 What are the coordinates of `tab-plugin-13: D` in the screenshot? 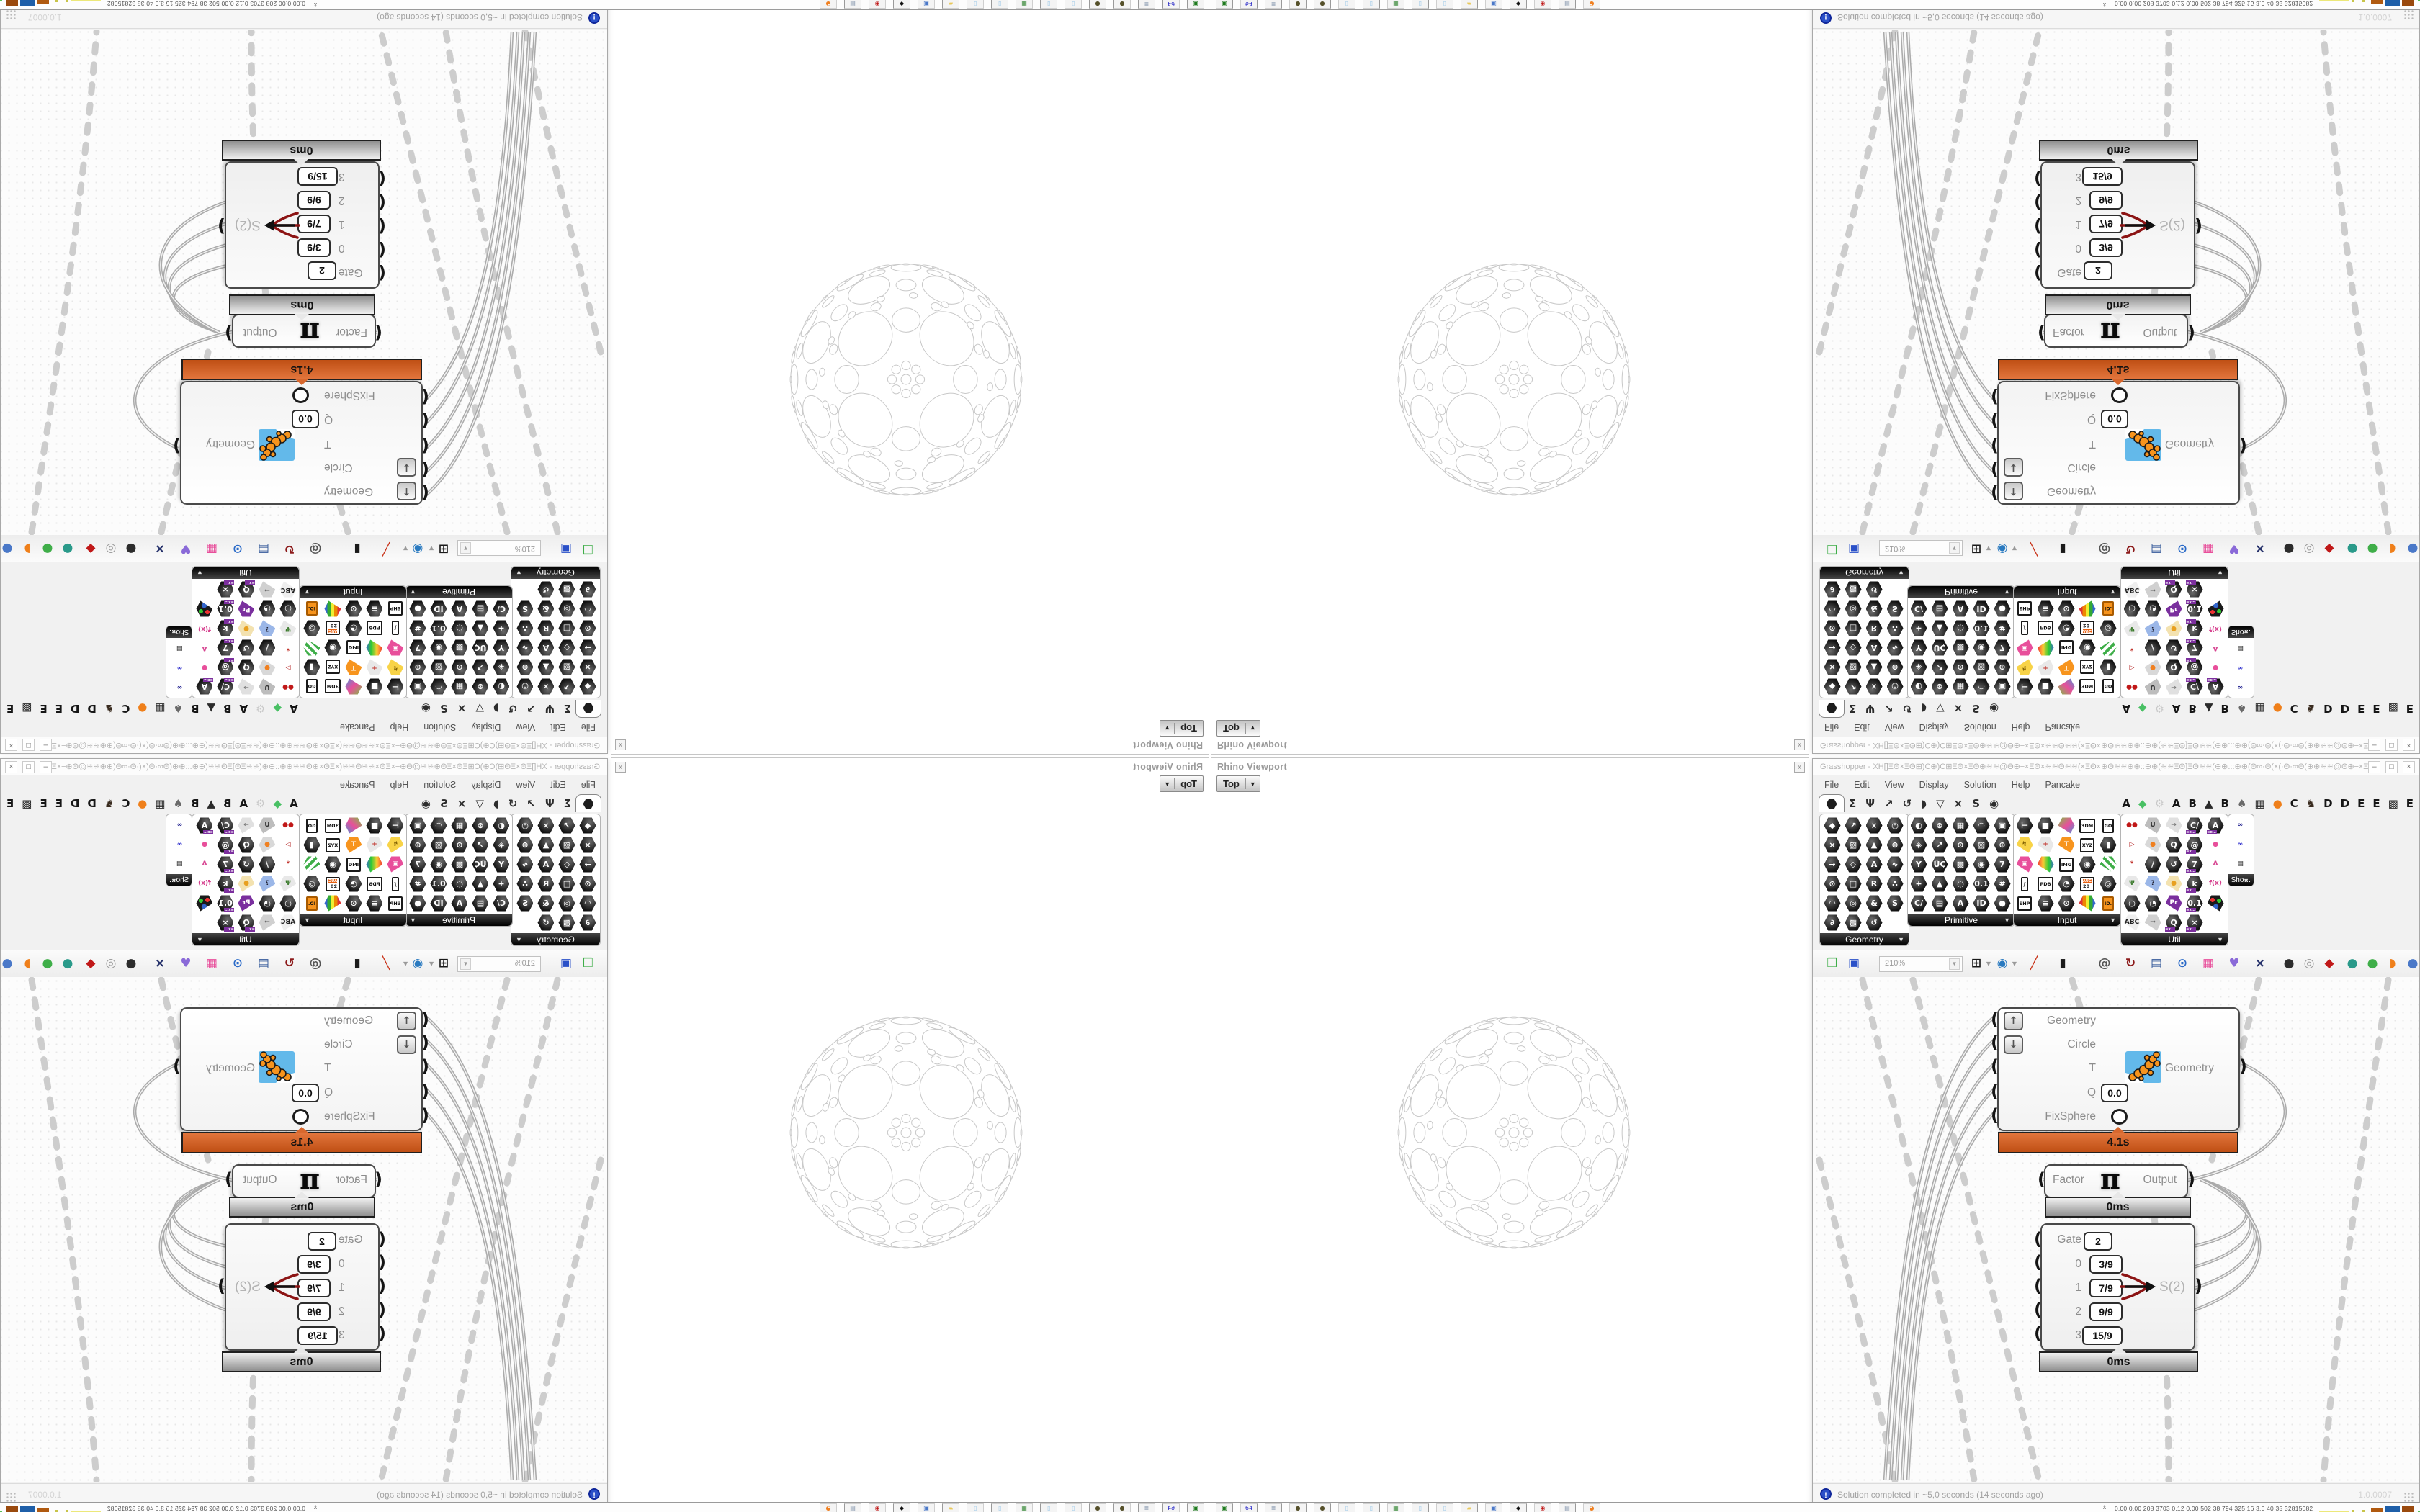 It's located at (2345, 803).